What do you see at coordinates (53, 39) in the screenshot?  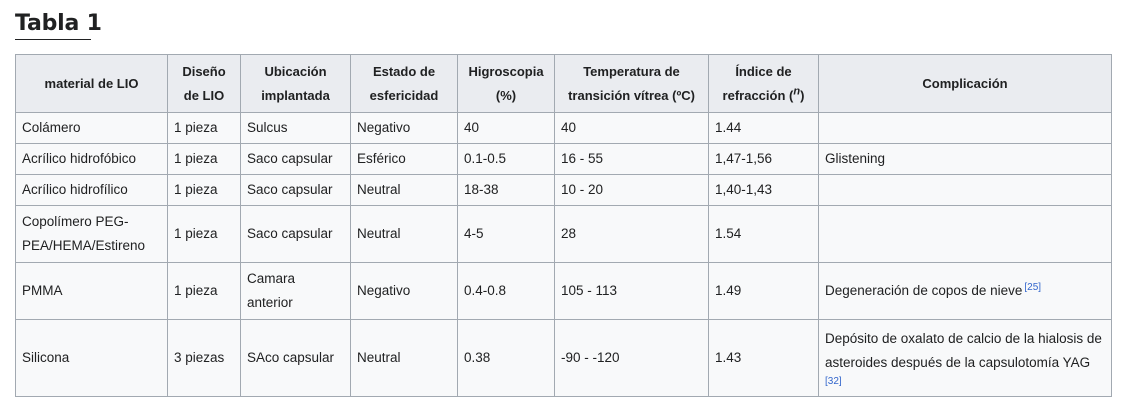 I see `heading-underline` at bounding box center [53, 39].